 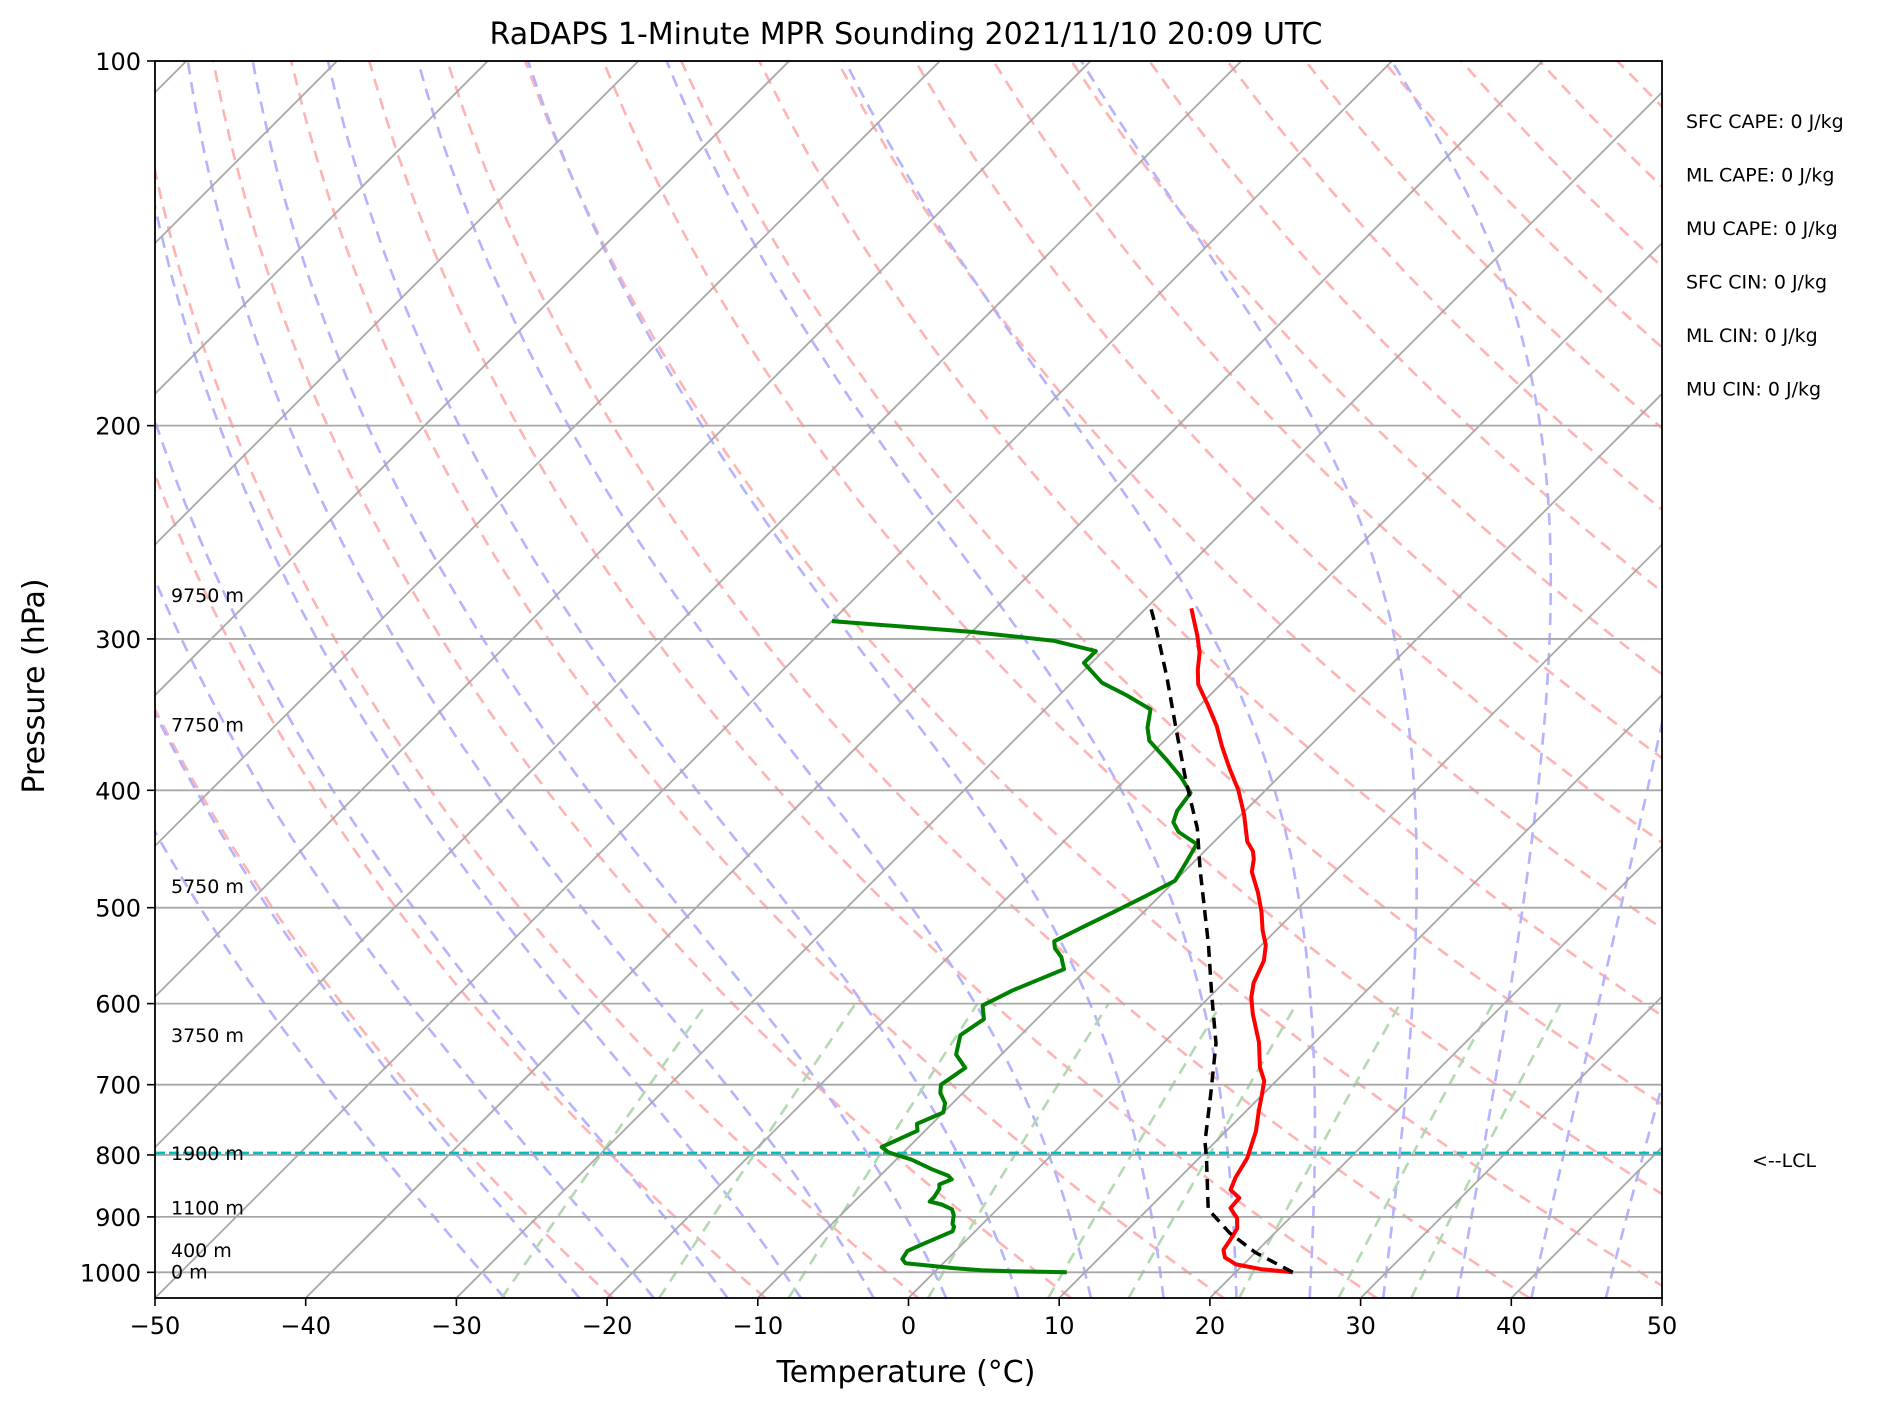 What do you see at coordinates (118, 62) in the screenshot?
I see `y-tick-label: 100` at bounding box center [118, 62].